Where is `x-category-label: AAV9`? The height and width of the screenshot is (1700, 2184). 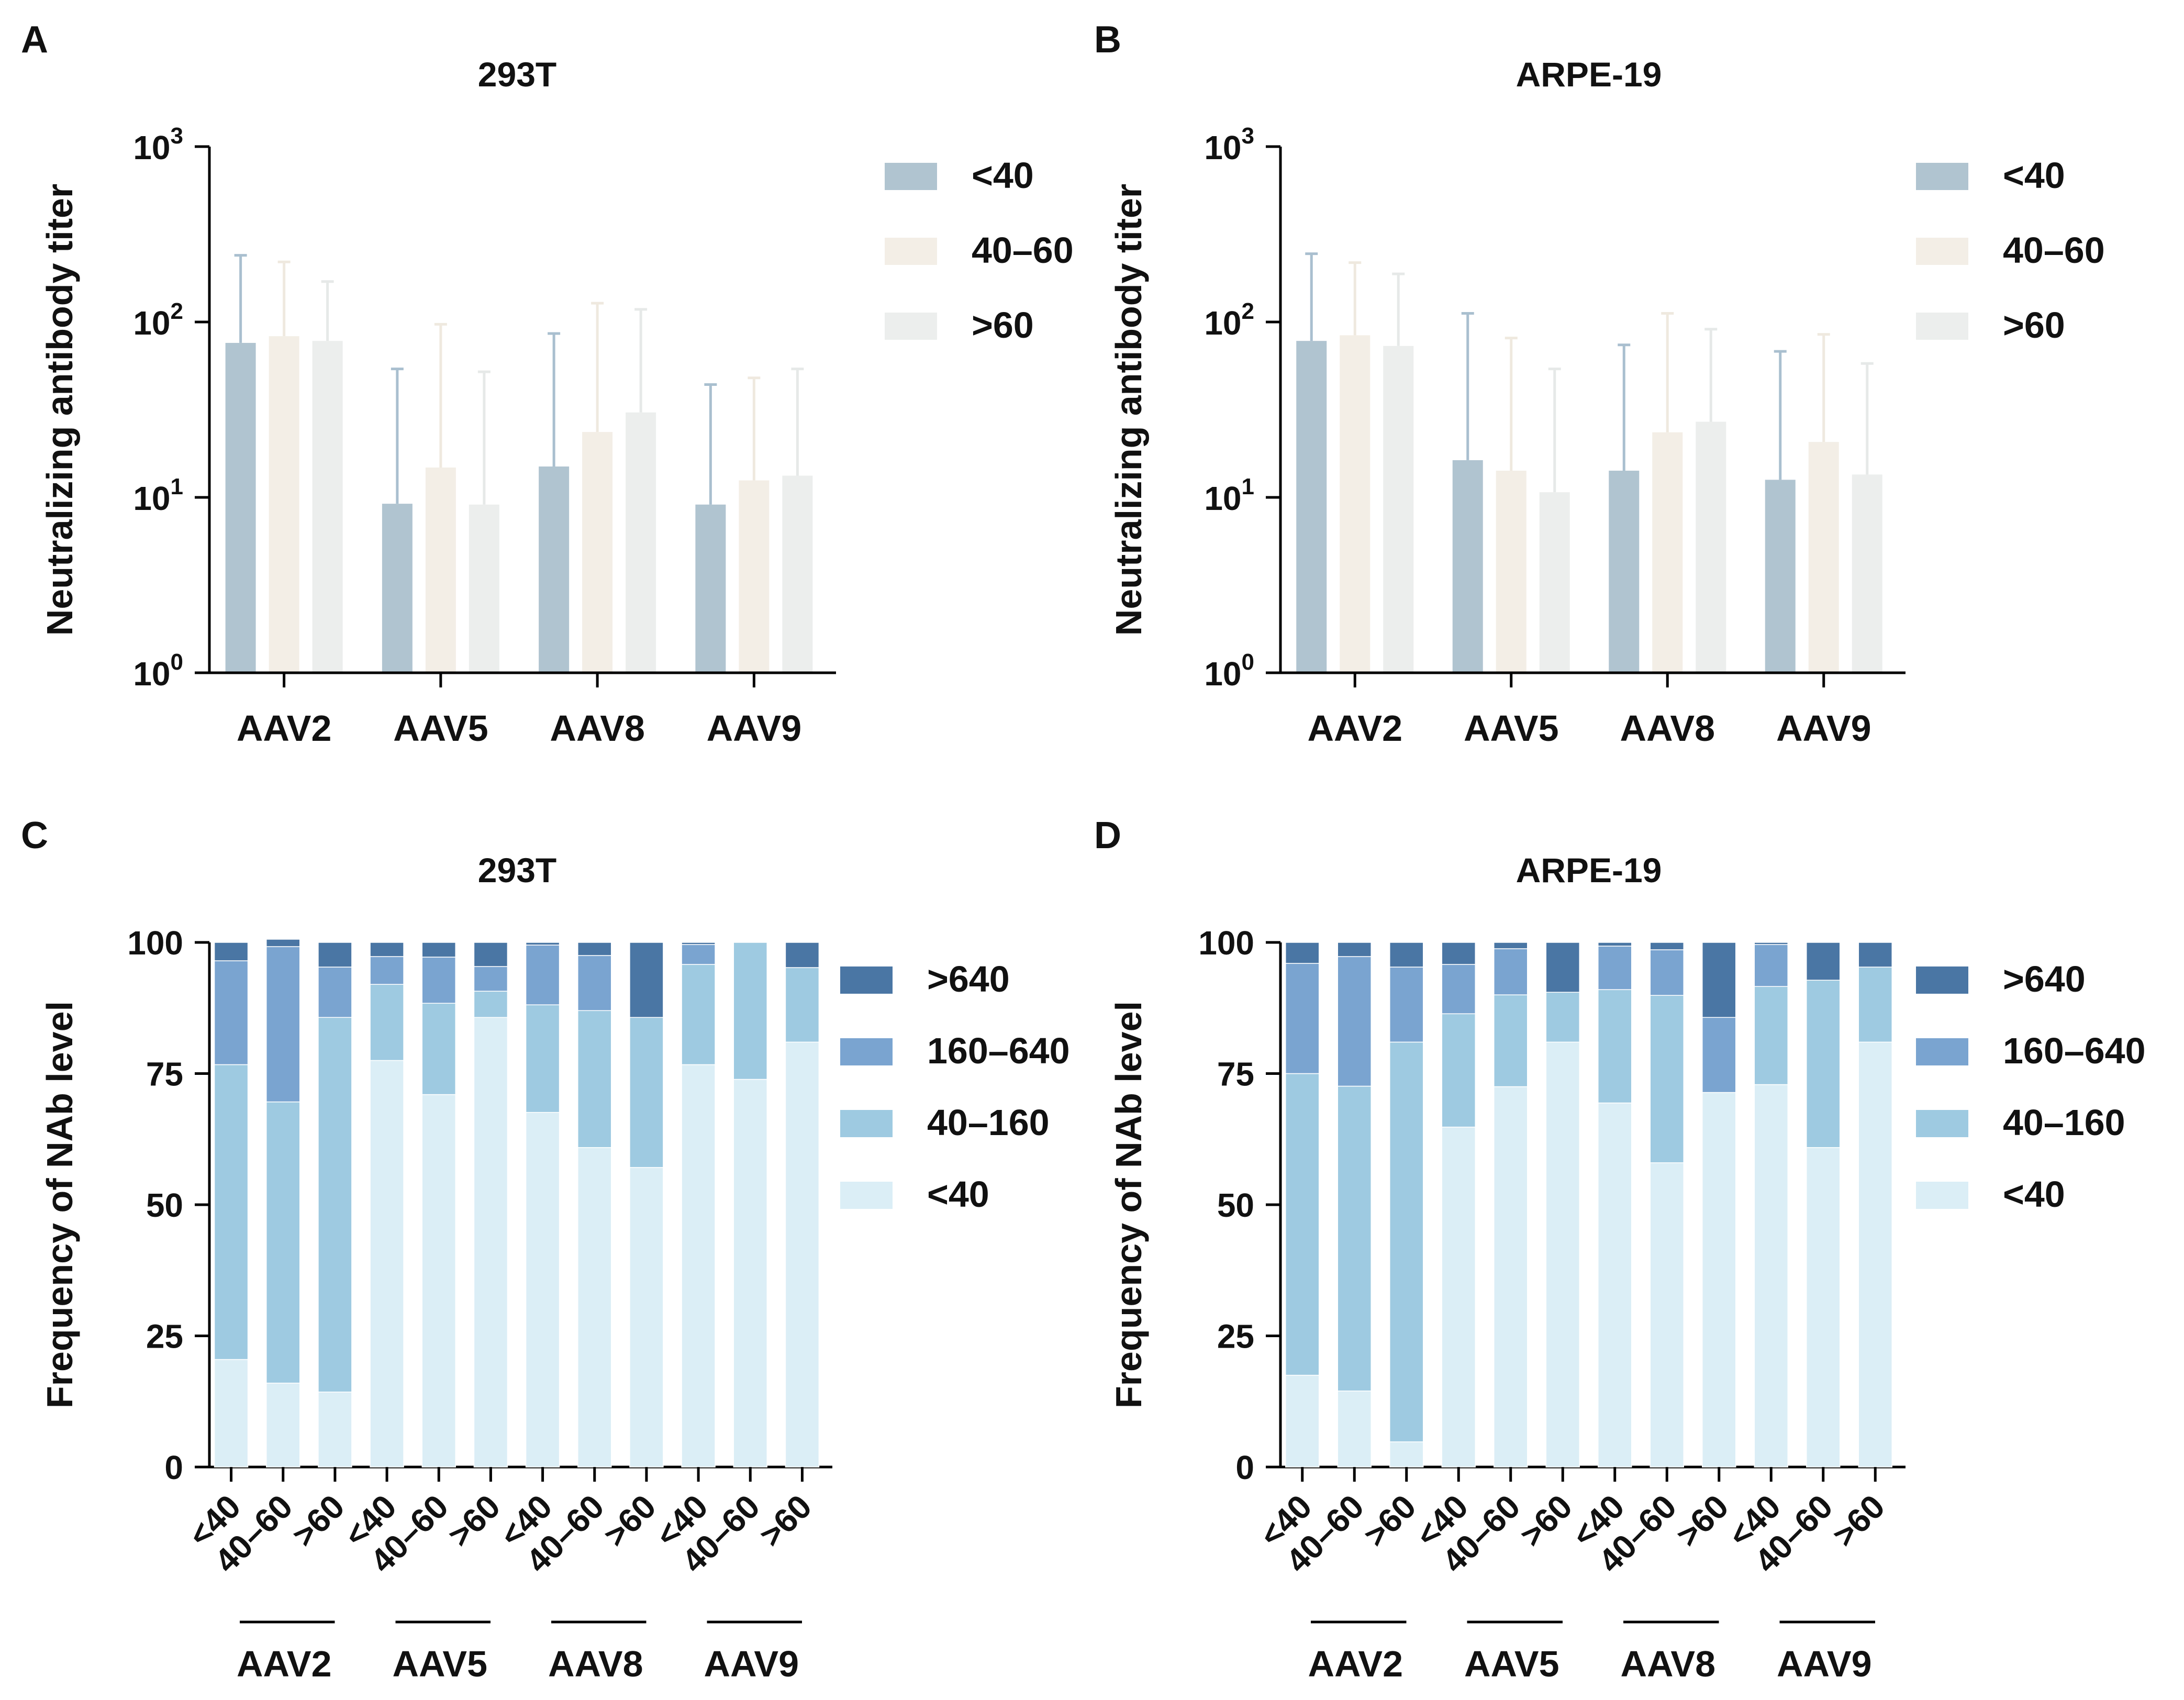
x-category-label: AAV9 is located at coordinates (755, 728).